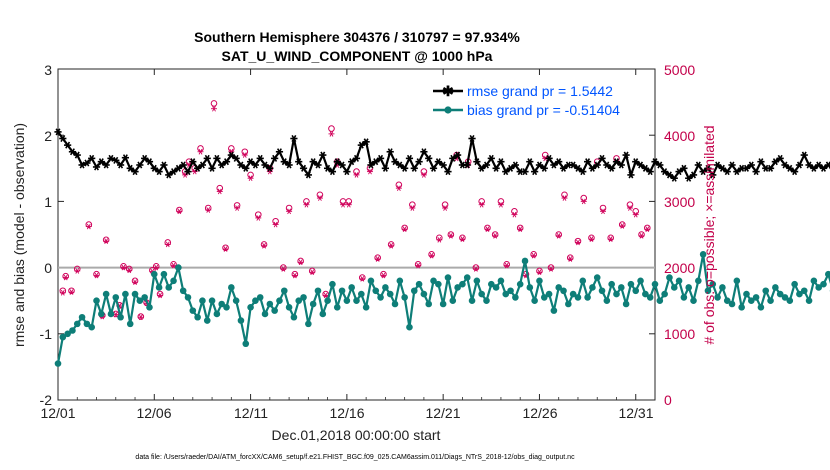  I want to click on y-tick-label: 2, so click(48, 136).